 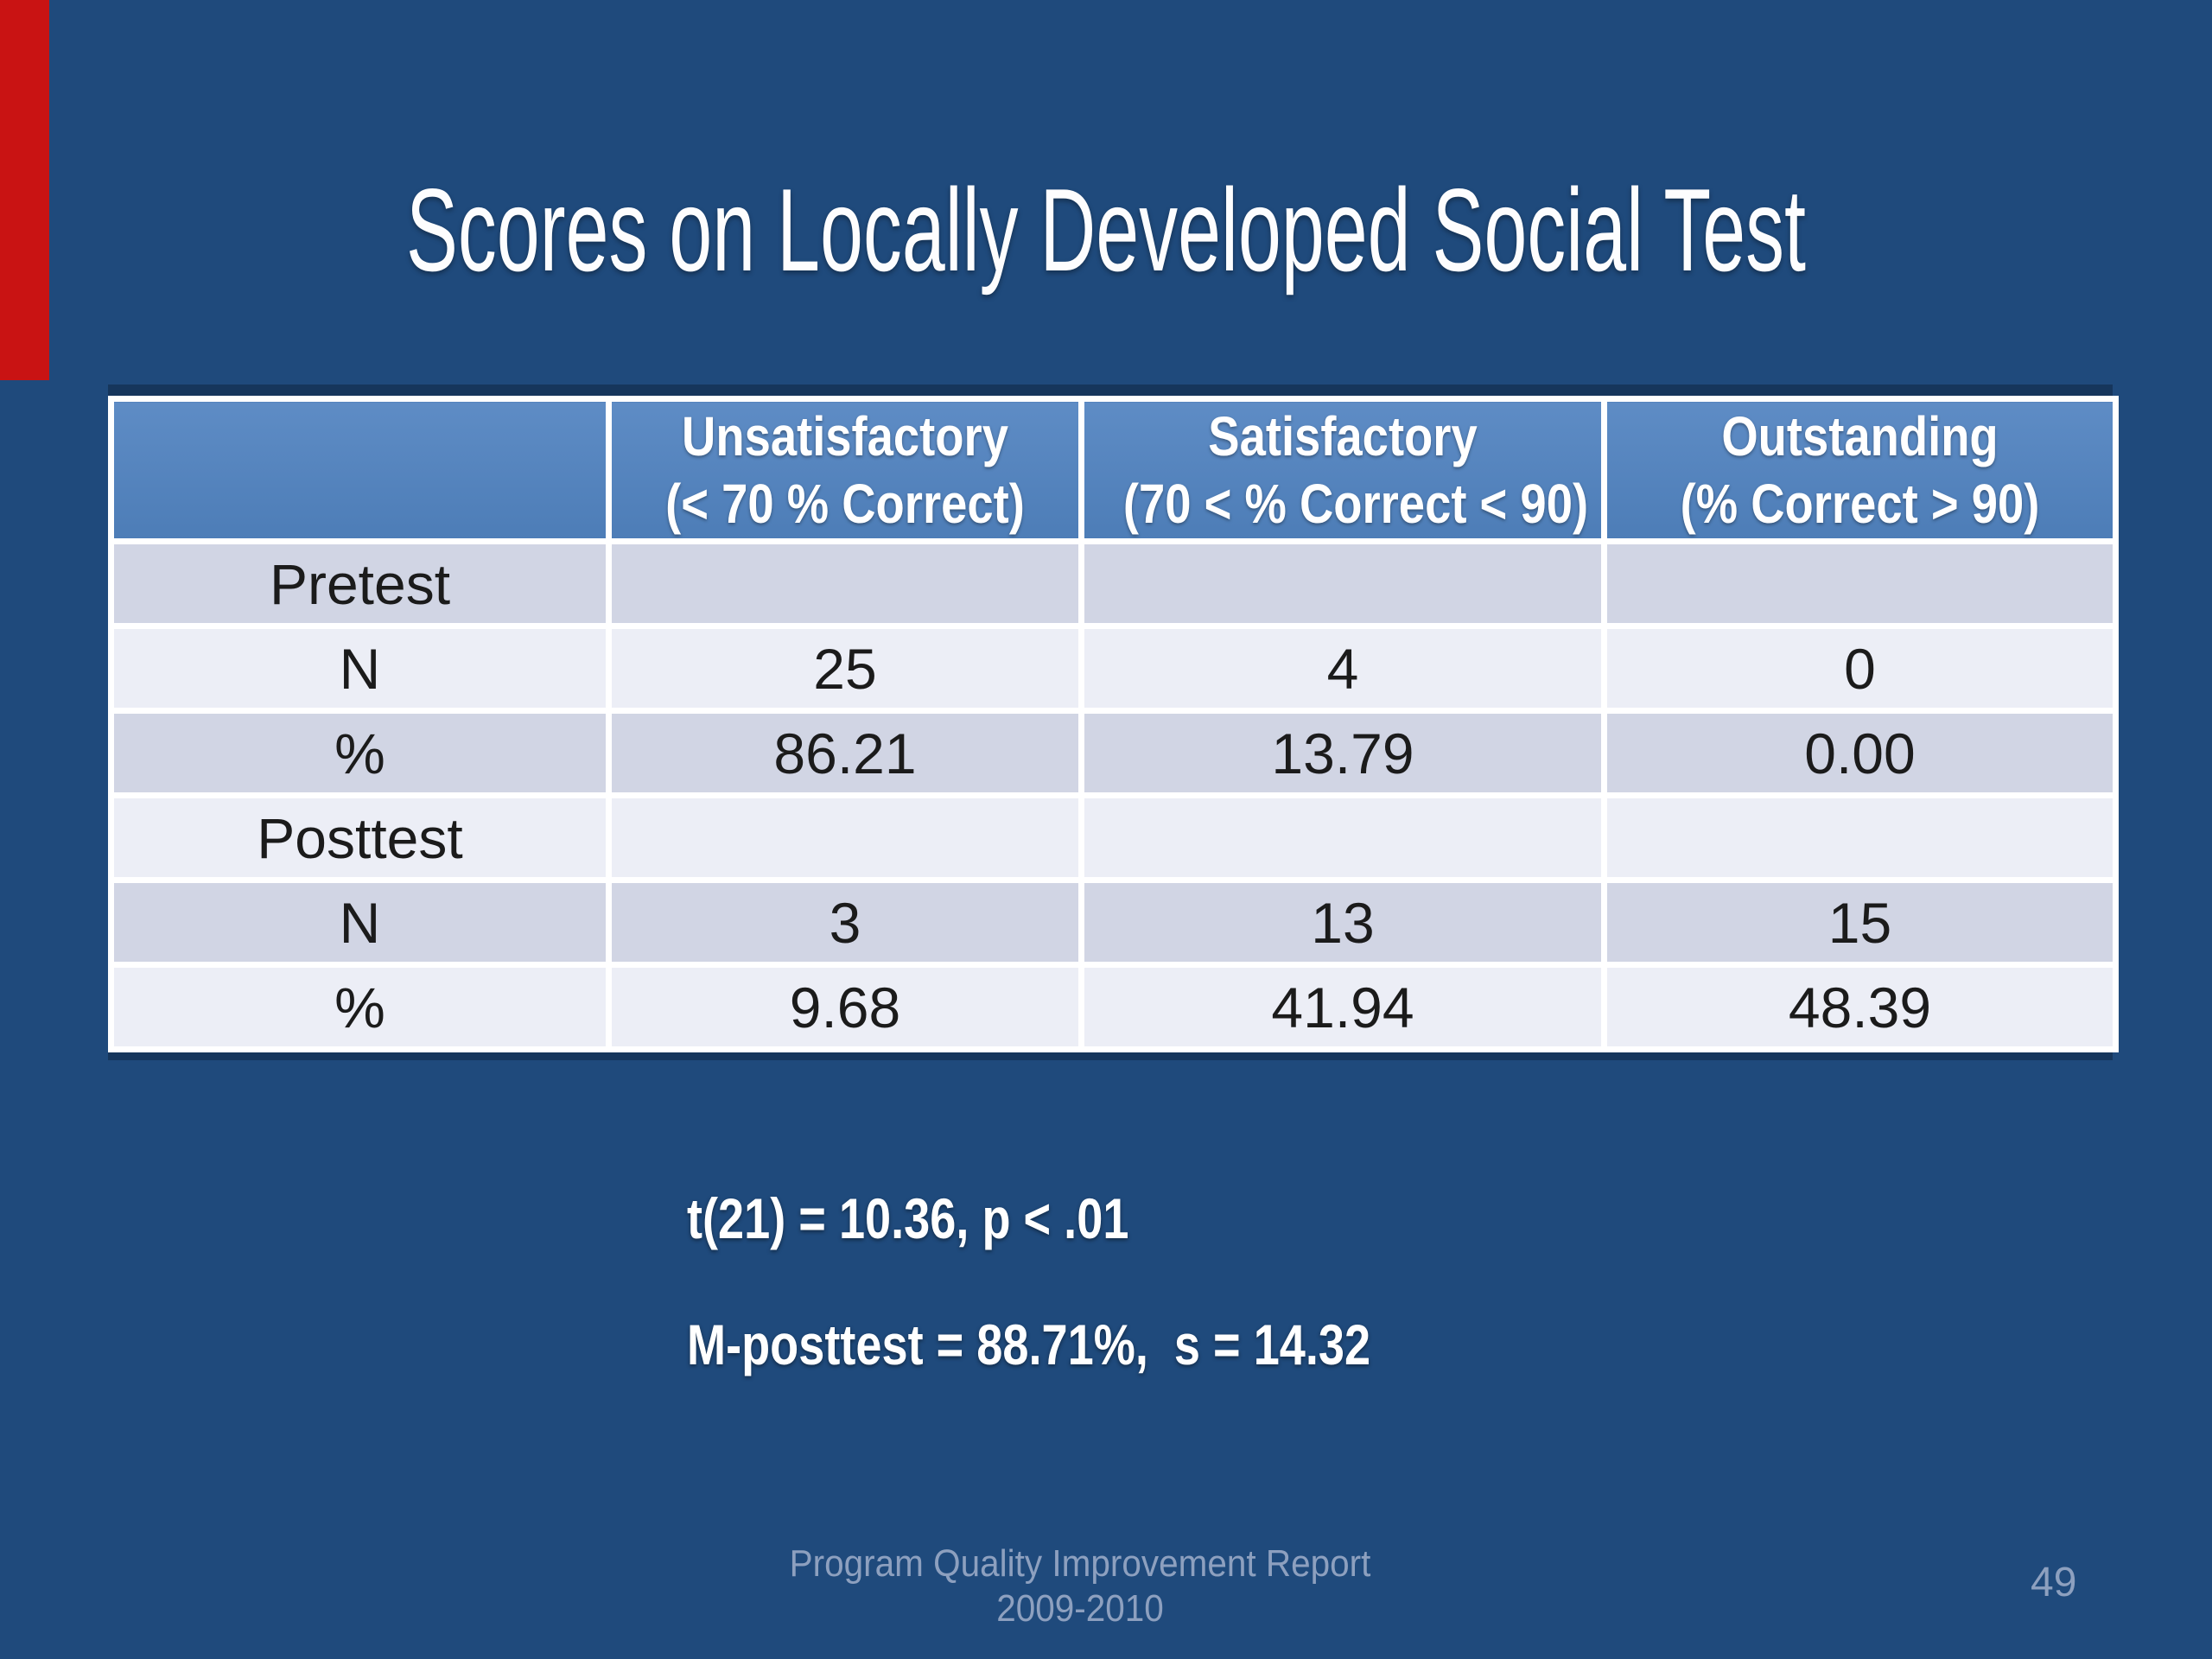 What do you see at coordinates (1342, 922) in the screenshot?
I see `data-cell: 13` at bounding box center [1342, 922].